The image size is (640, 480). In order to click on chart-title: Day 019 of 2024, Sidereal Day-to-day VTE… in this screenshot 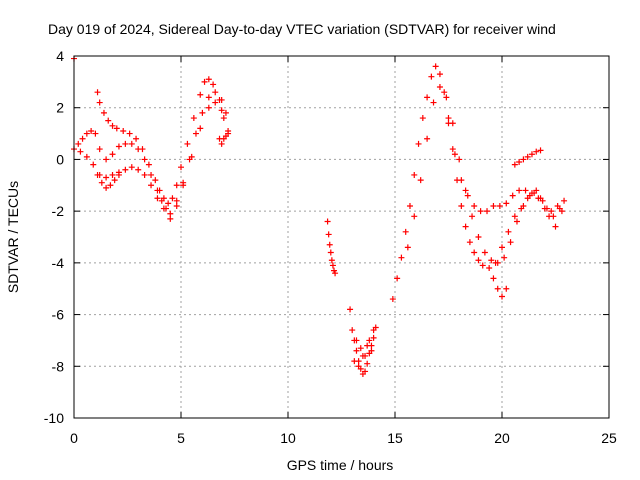, I will do `click(302, 29)`.